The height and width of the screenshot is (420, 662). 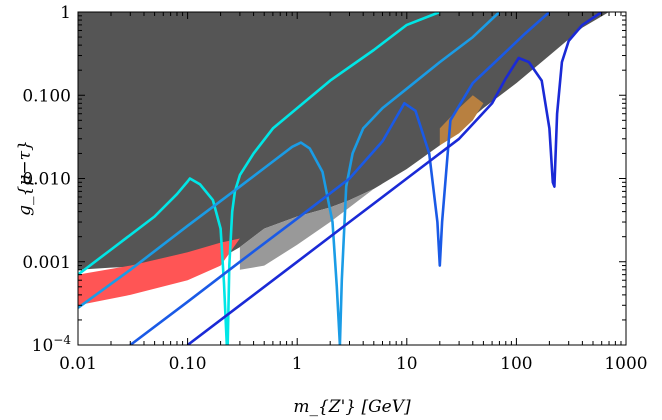 I want to click on x-tick-label: 100, so click(x=516, y=364).